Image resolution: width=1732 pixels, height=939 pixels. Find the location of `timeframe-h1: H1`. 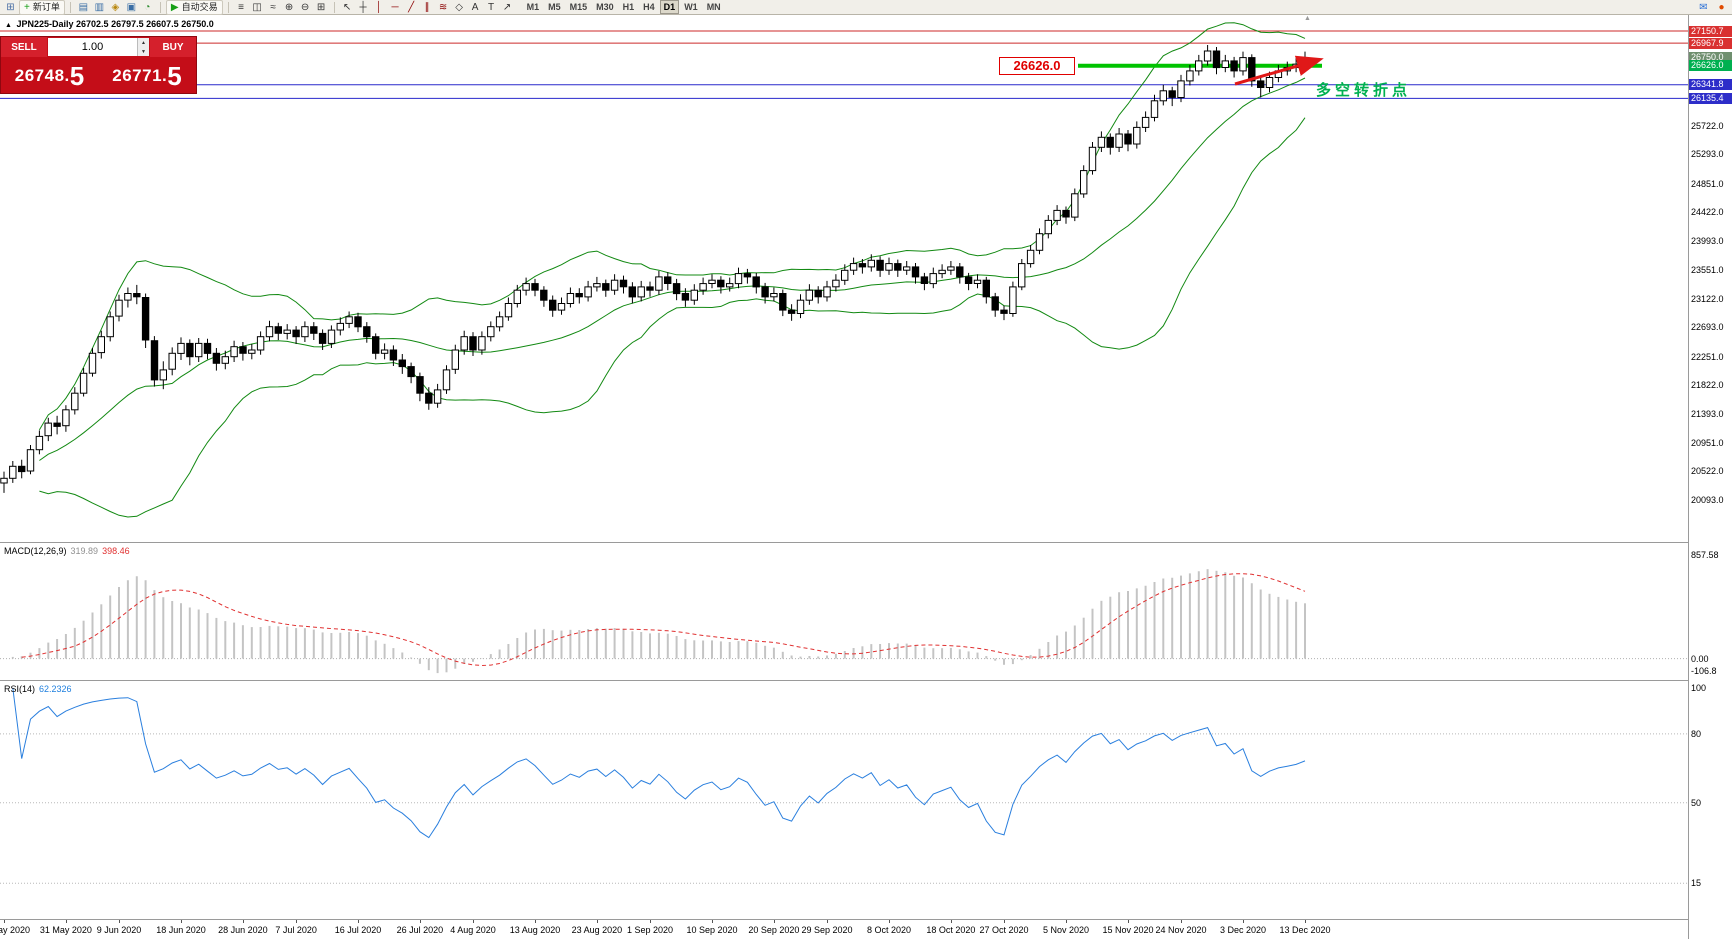

timeframe-h1: H1 is located at coordinates (628, 7).